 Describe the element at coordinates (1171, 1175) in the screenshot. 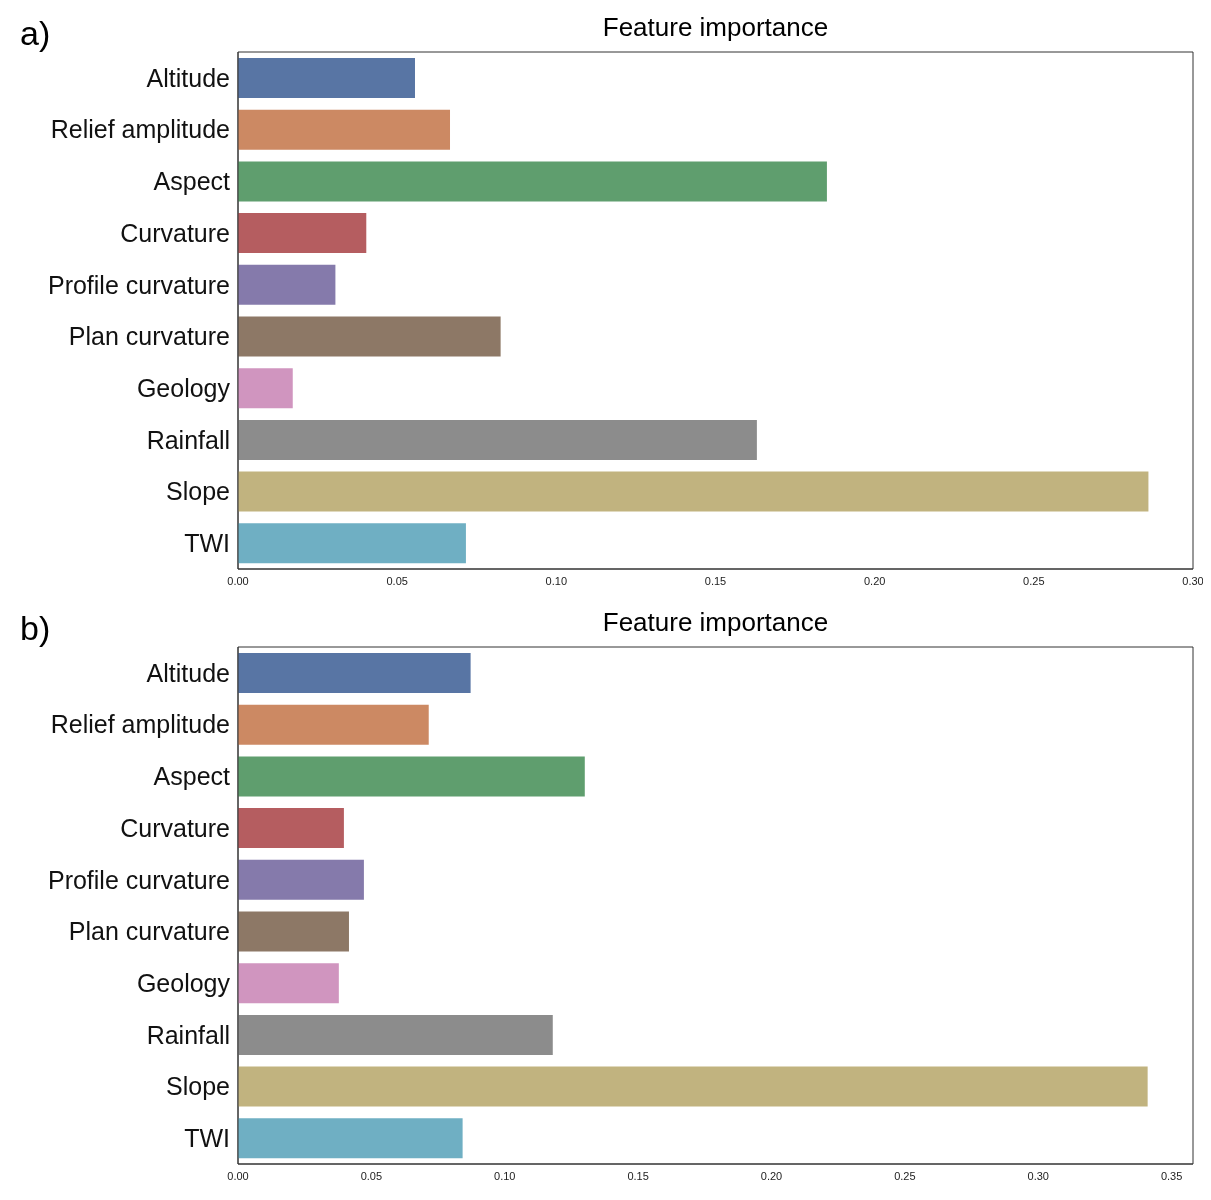

I see `x-tick-label: 0.35` at that location.